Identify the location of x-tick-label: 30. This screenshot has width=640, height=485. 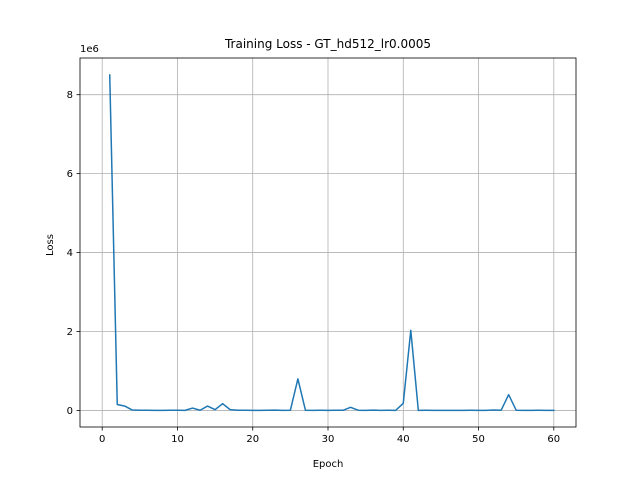
(328, 439).